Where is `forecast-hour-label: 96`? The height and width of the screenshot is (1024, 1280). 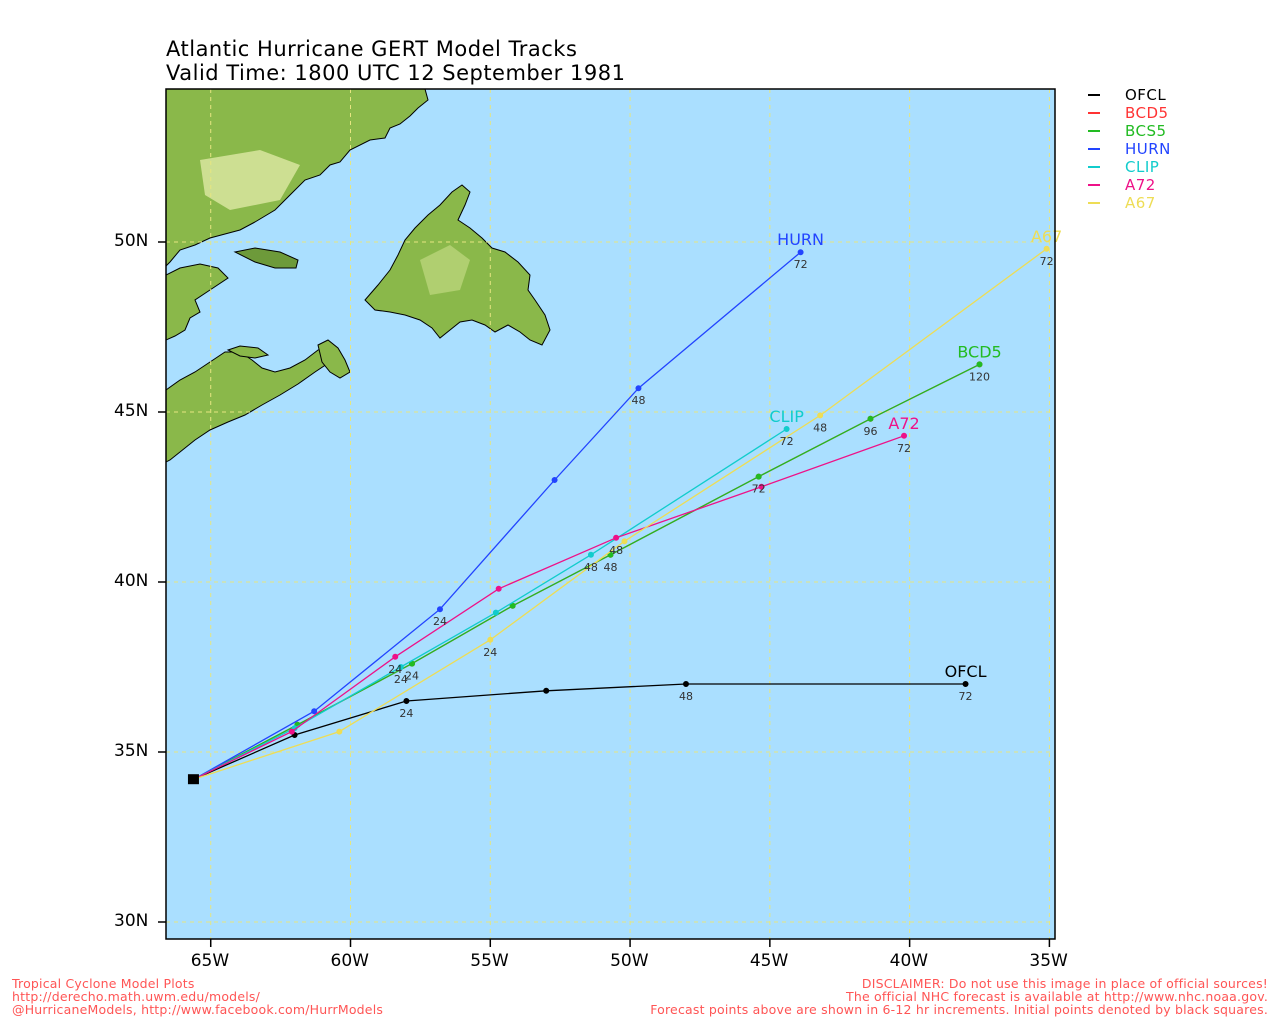
forecast-hour-label: 96 is located at coordinates (870, 431).